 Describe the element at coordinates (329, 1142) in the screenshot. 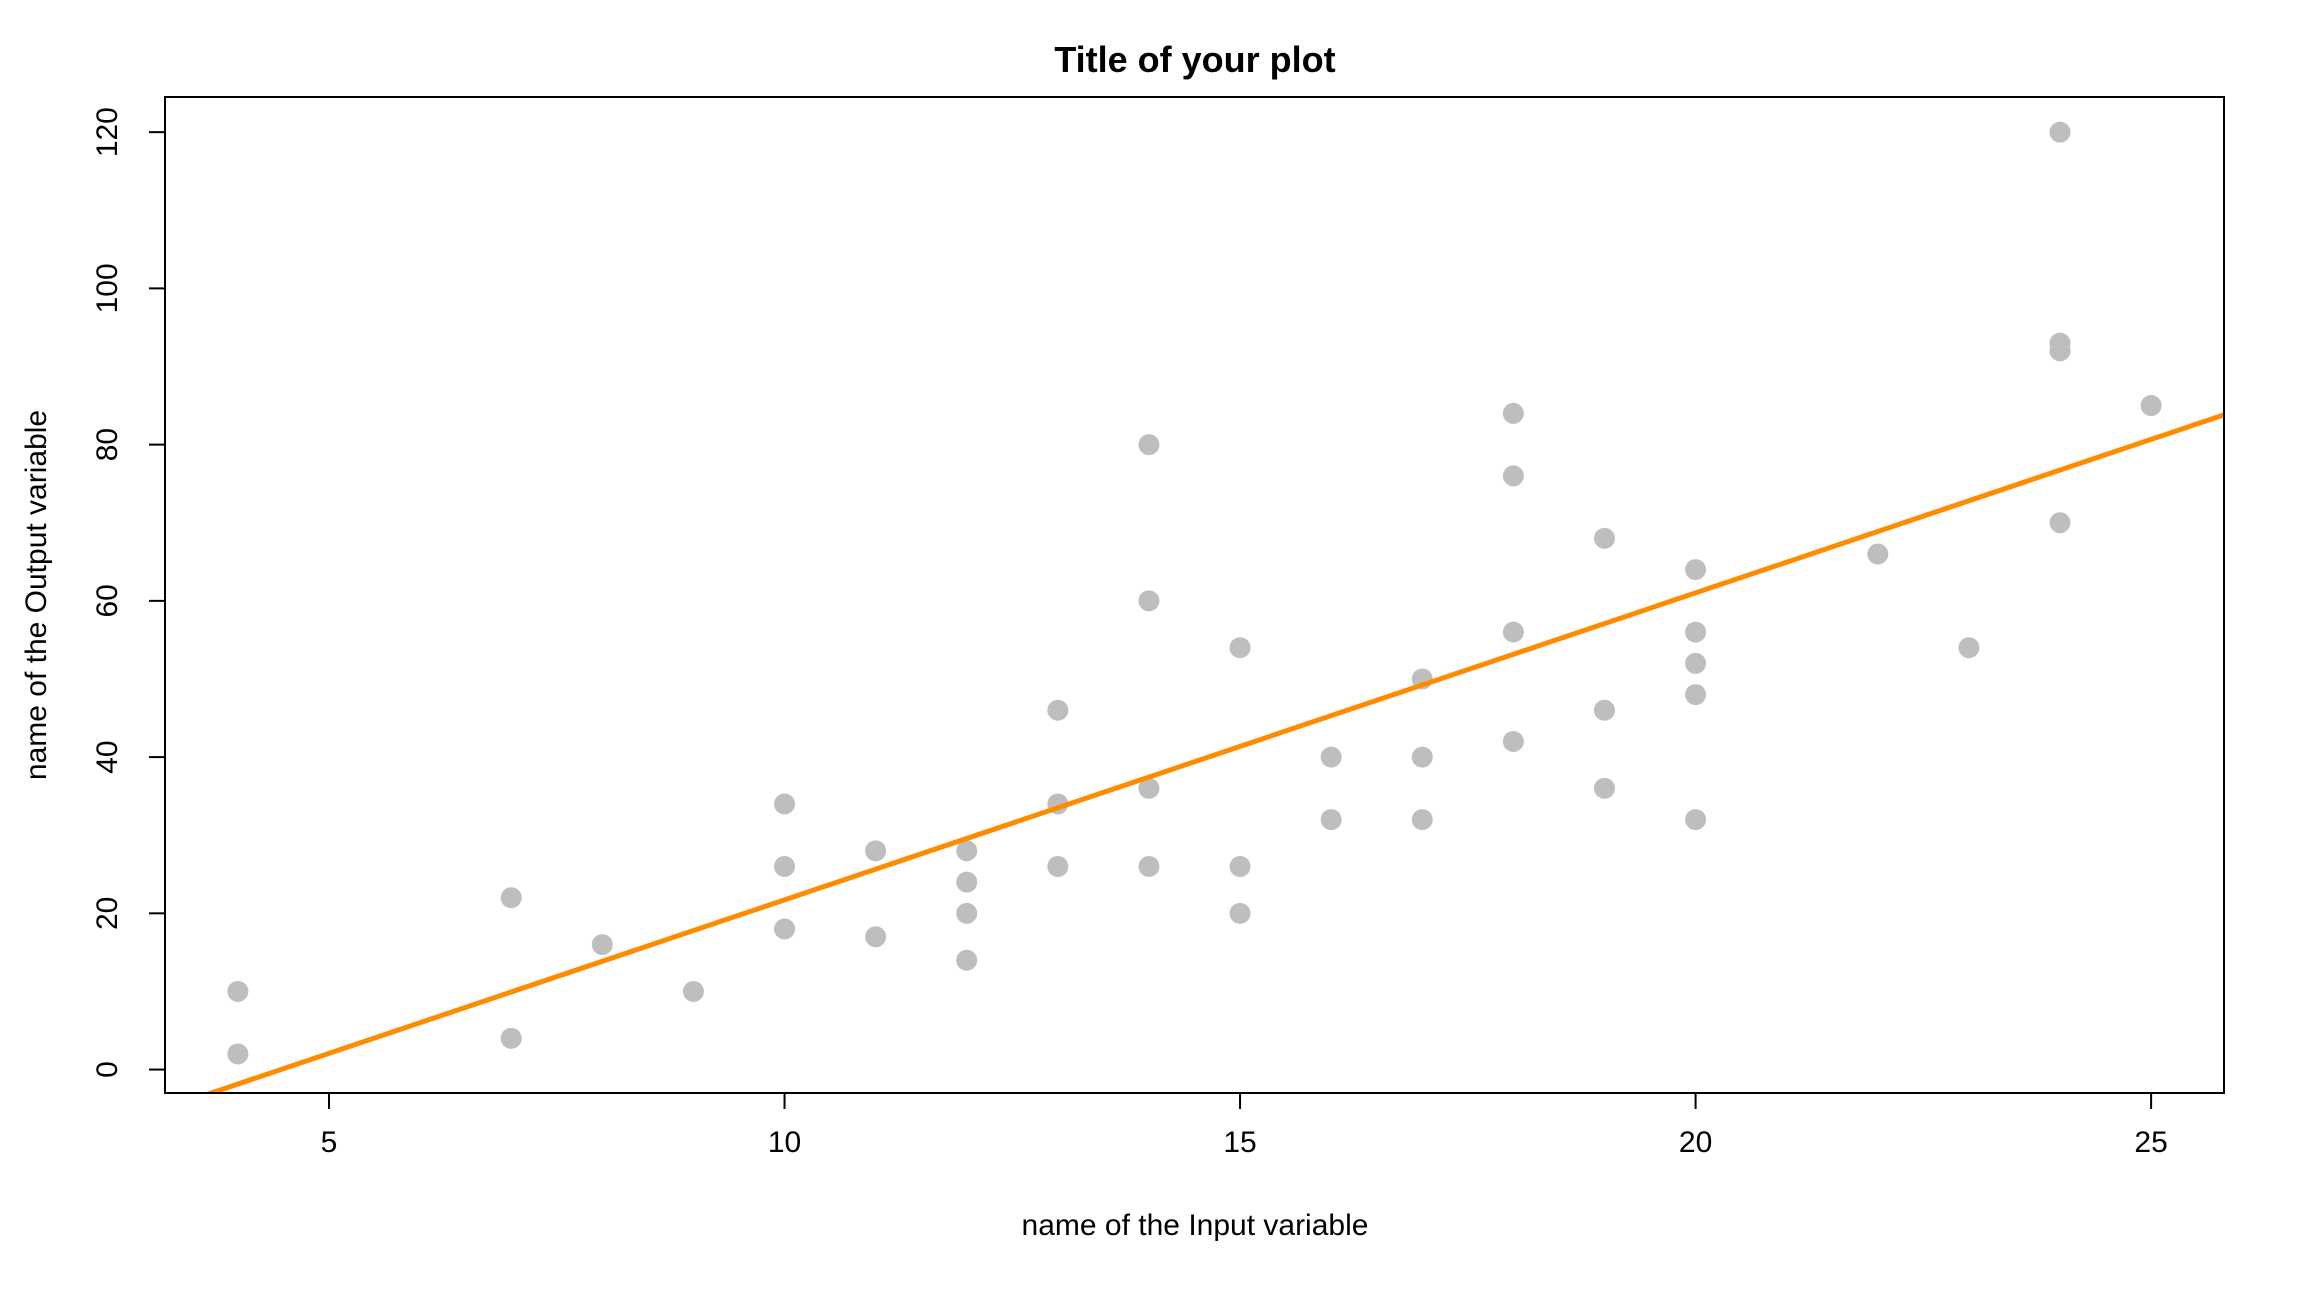

I see `x-tick-label: 5` at that location.